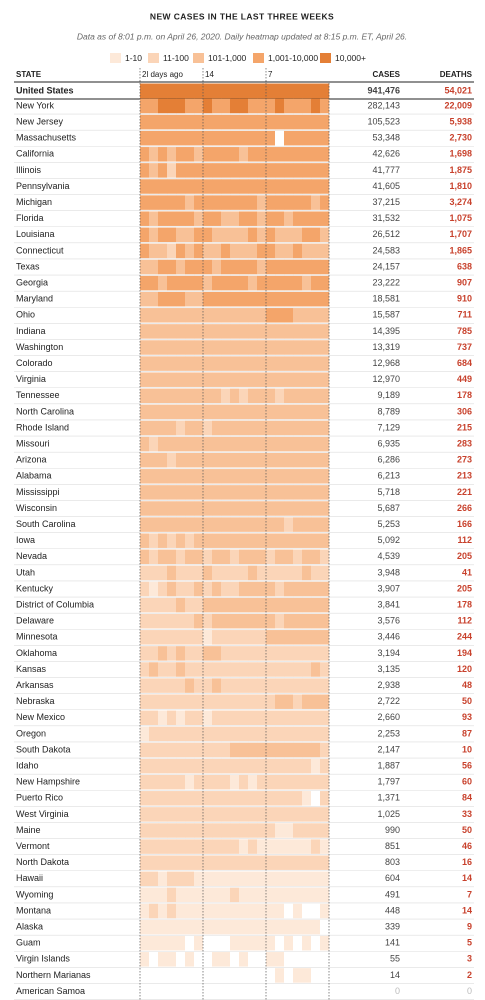 The height and width of the screenshot is (1000, 485). Describe the element at coordinates (467, 910) in the screenshot. I see `deaths: 14` at that location.